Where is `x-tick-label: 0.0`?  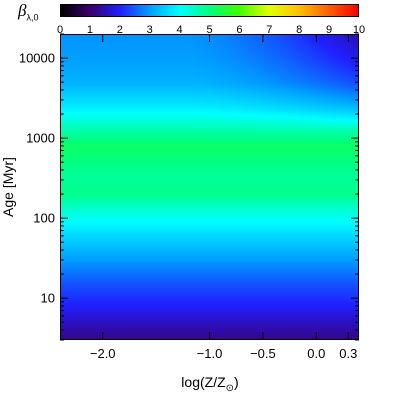
x-tick-label: 0.0 is located at coordinates (316, 353).